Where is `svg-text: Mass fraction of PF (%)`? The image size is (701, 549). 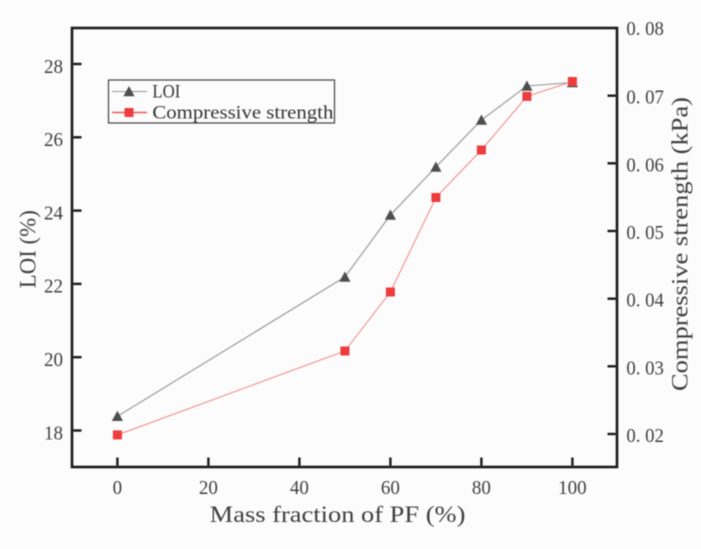
svg-text: Mass fraction of PF (%) is located at coordinates (338, 514).